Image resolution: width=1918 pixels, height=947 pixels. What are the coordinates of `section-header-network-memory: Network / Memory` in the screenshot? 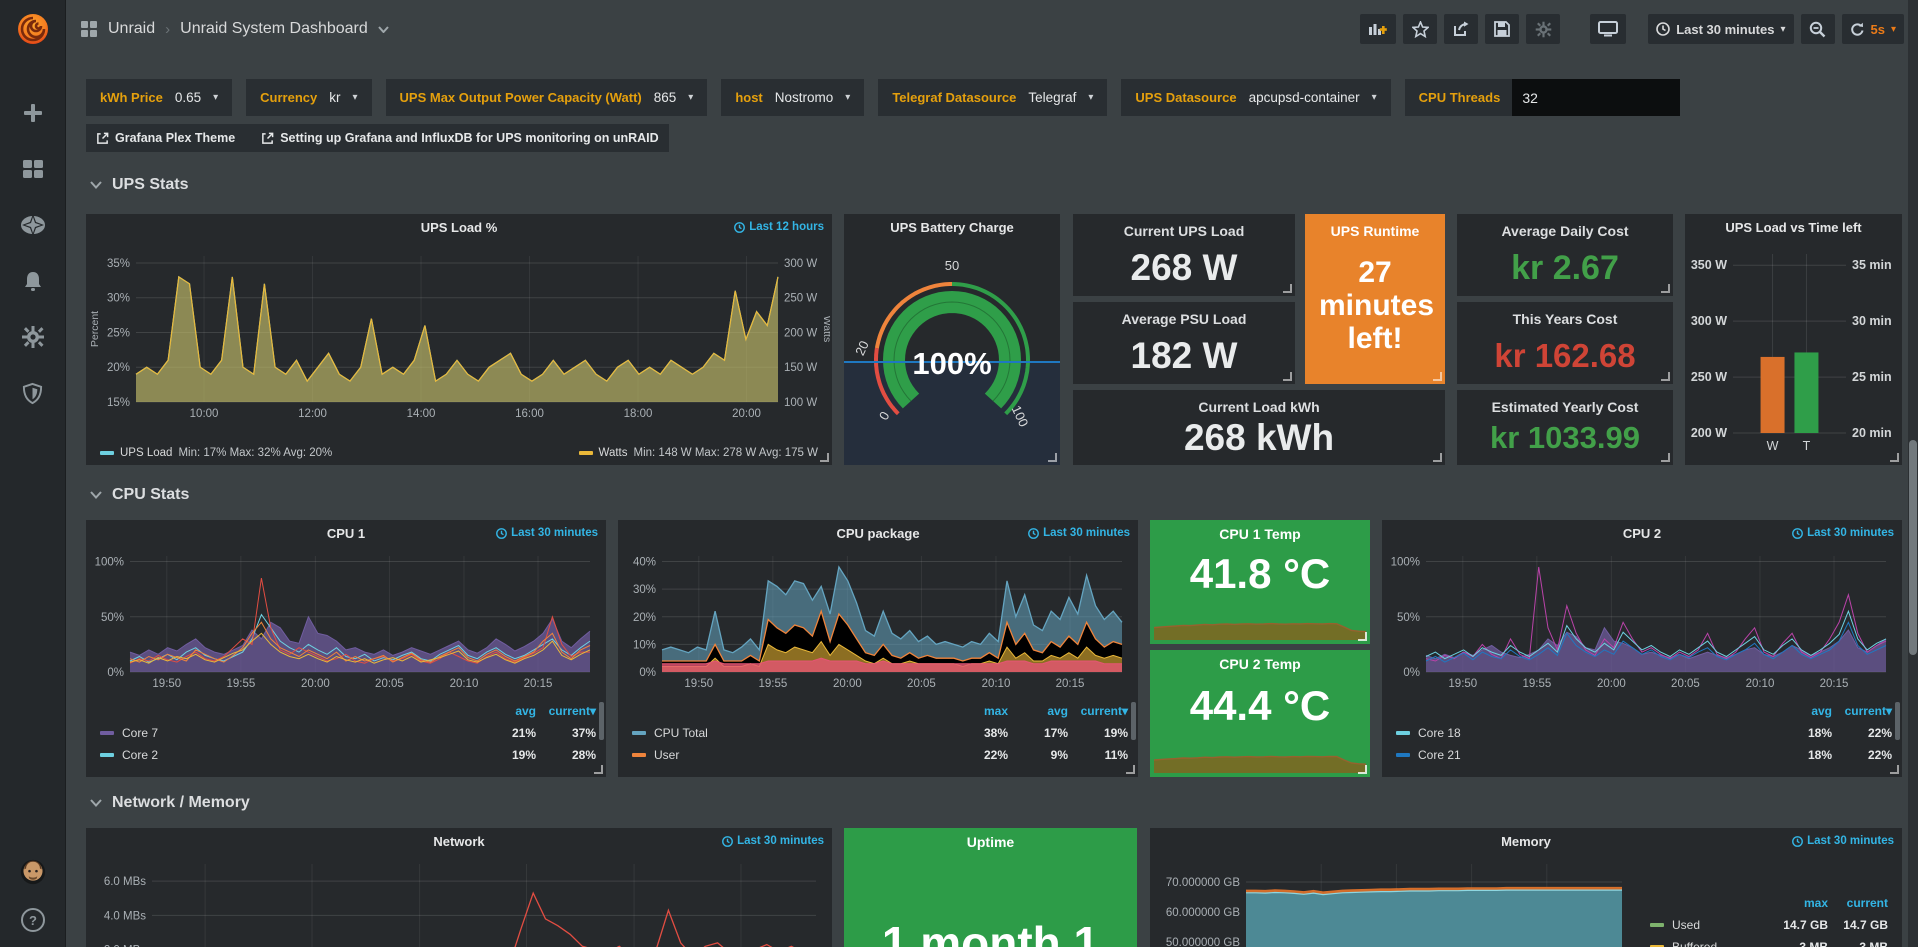 It's located at (170, 803).